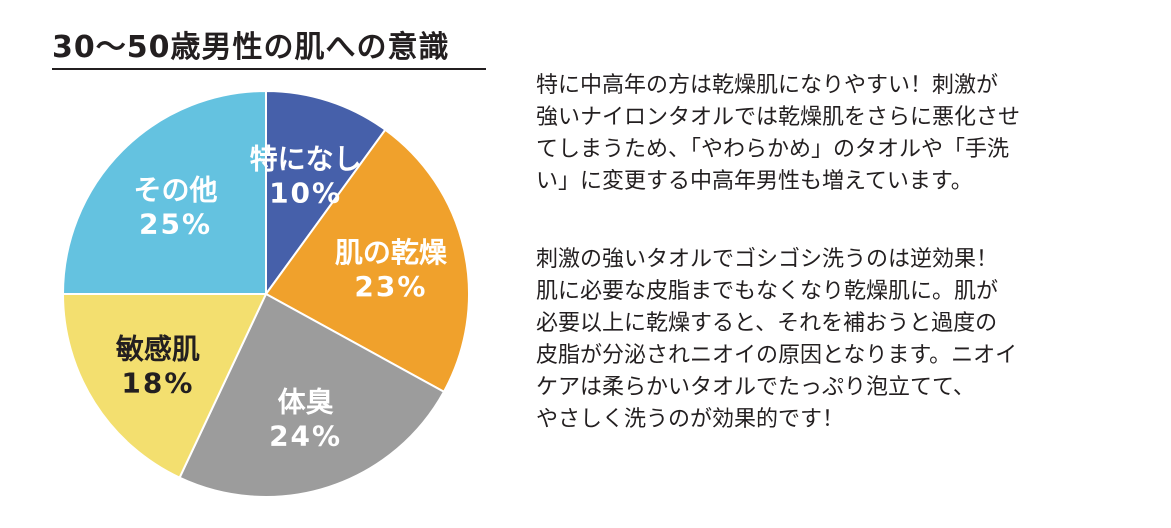 The height and width of the screenshot is (528, 1171). I want to click on title-underline, so click(269, 69).